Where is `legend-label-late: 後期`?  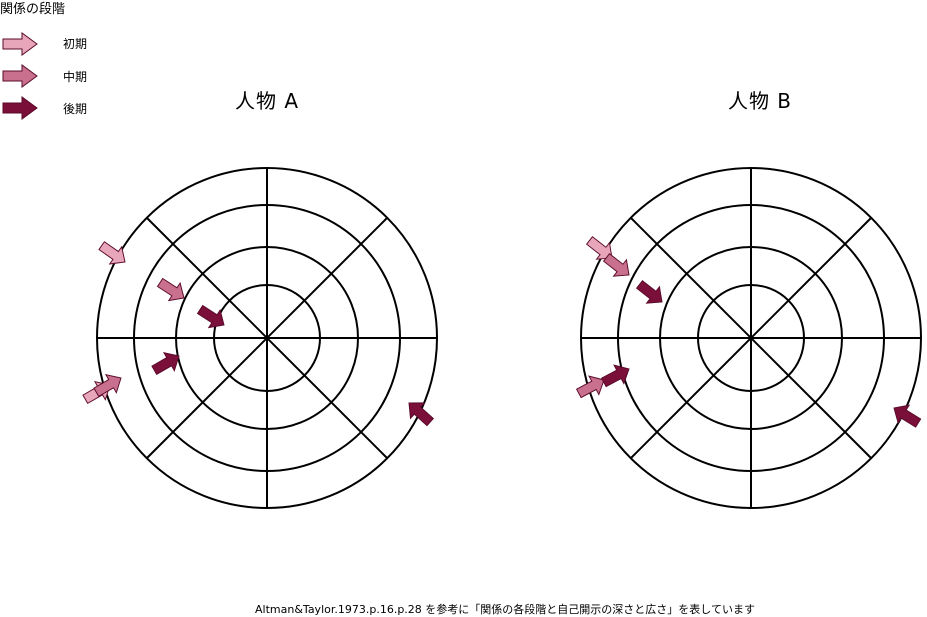
legend-label-late: 後期 is located at coordinates (75, 109).